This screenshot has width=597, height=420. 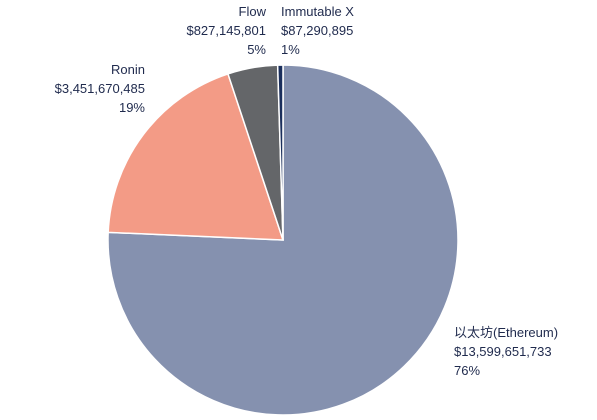 I want to click on slice-label-immutable-x-name: Immutable X, so click(x=317, y=11).